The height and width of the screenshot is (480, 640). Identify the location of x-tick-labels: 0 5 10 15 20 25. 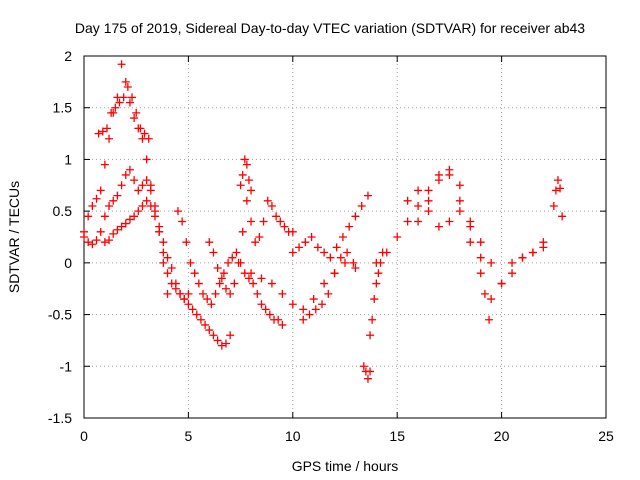
(347, 436).